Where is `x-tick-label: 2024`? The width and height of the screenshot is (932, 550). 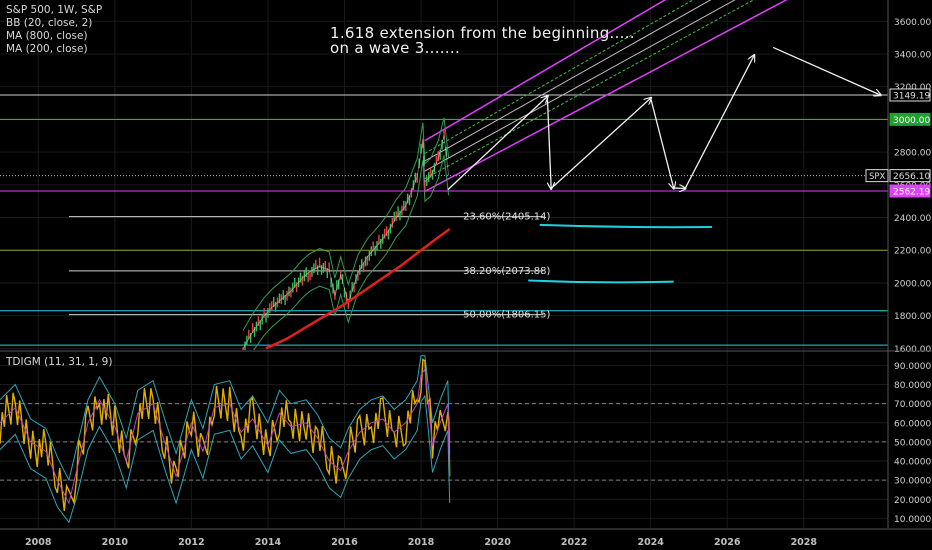 x-tick-label: 2024 is located at coordinates (650, 542).